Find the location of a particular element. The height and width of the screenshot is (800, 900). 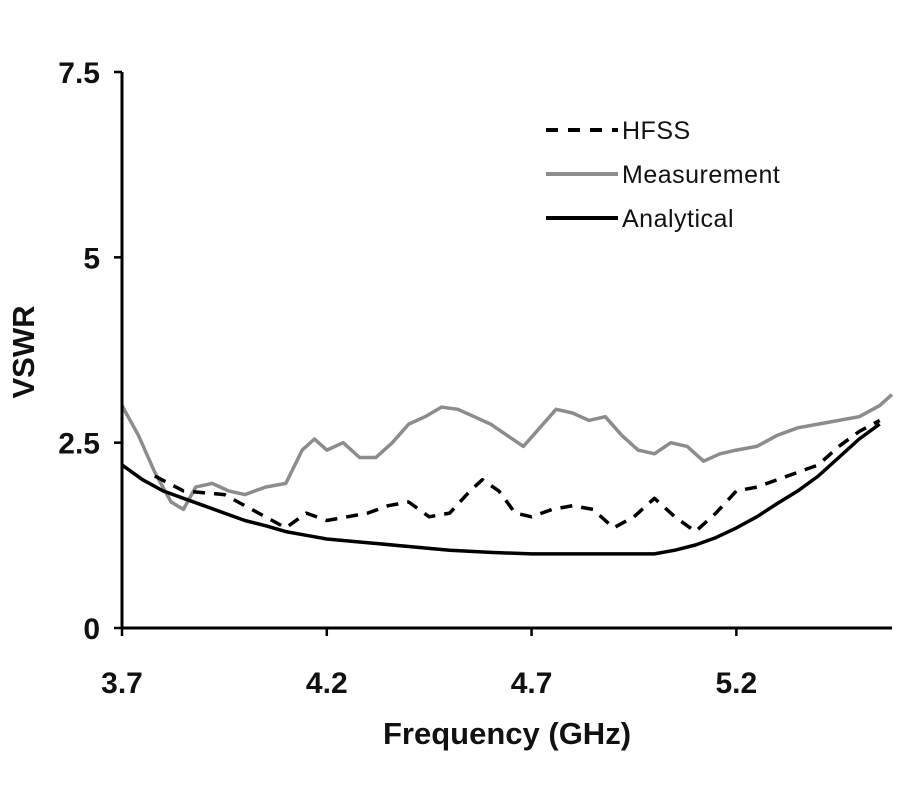

legend-label-hfss: HFSS is located at coordinates (656, 131).